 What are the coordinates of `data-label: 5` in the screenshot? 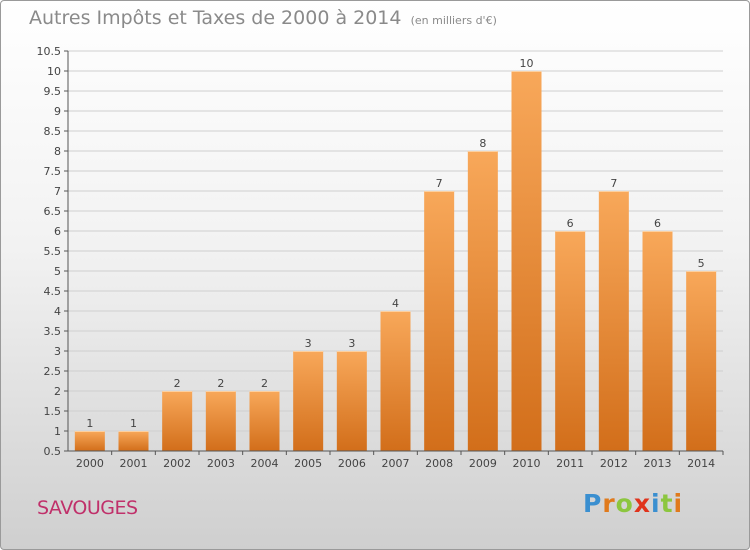 It's located at (701, 263).